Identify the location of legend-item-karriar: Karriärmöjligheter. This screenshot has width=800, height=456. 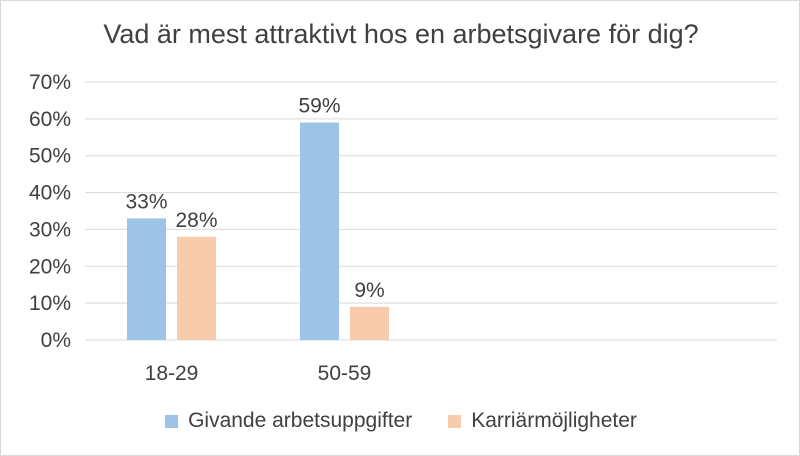
(542, 421).